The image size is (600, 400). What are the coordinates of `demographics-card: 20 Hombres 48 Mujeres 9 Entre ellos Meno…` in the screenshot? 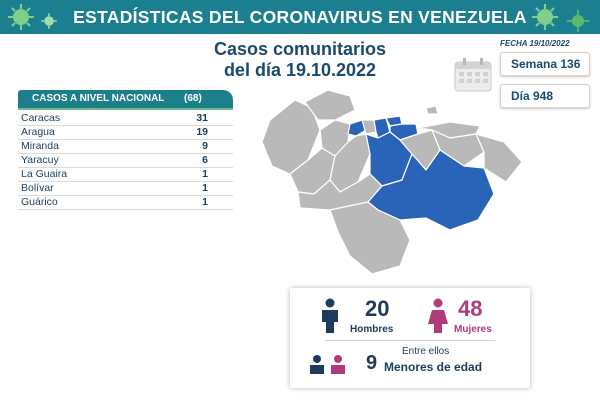 It's located at (410, 338).